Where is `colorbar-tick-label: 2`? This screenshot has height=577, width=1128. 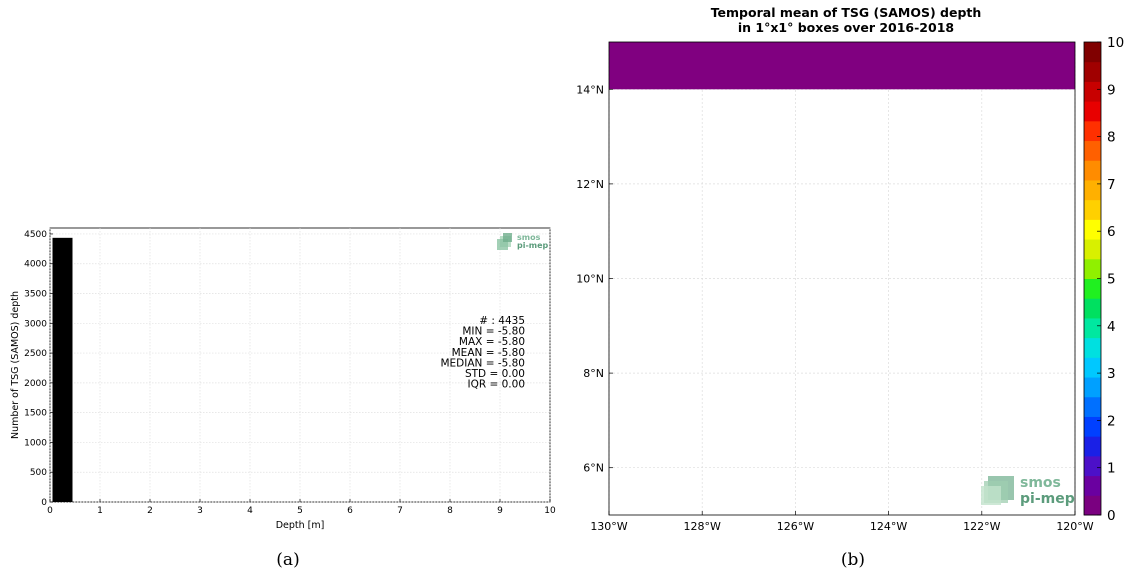 colorbar-tick-label: 2 is located at coordinates (1111, 421).